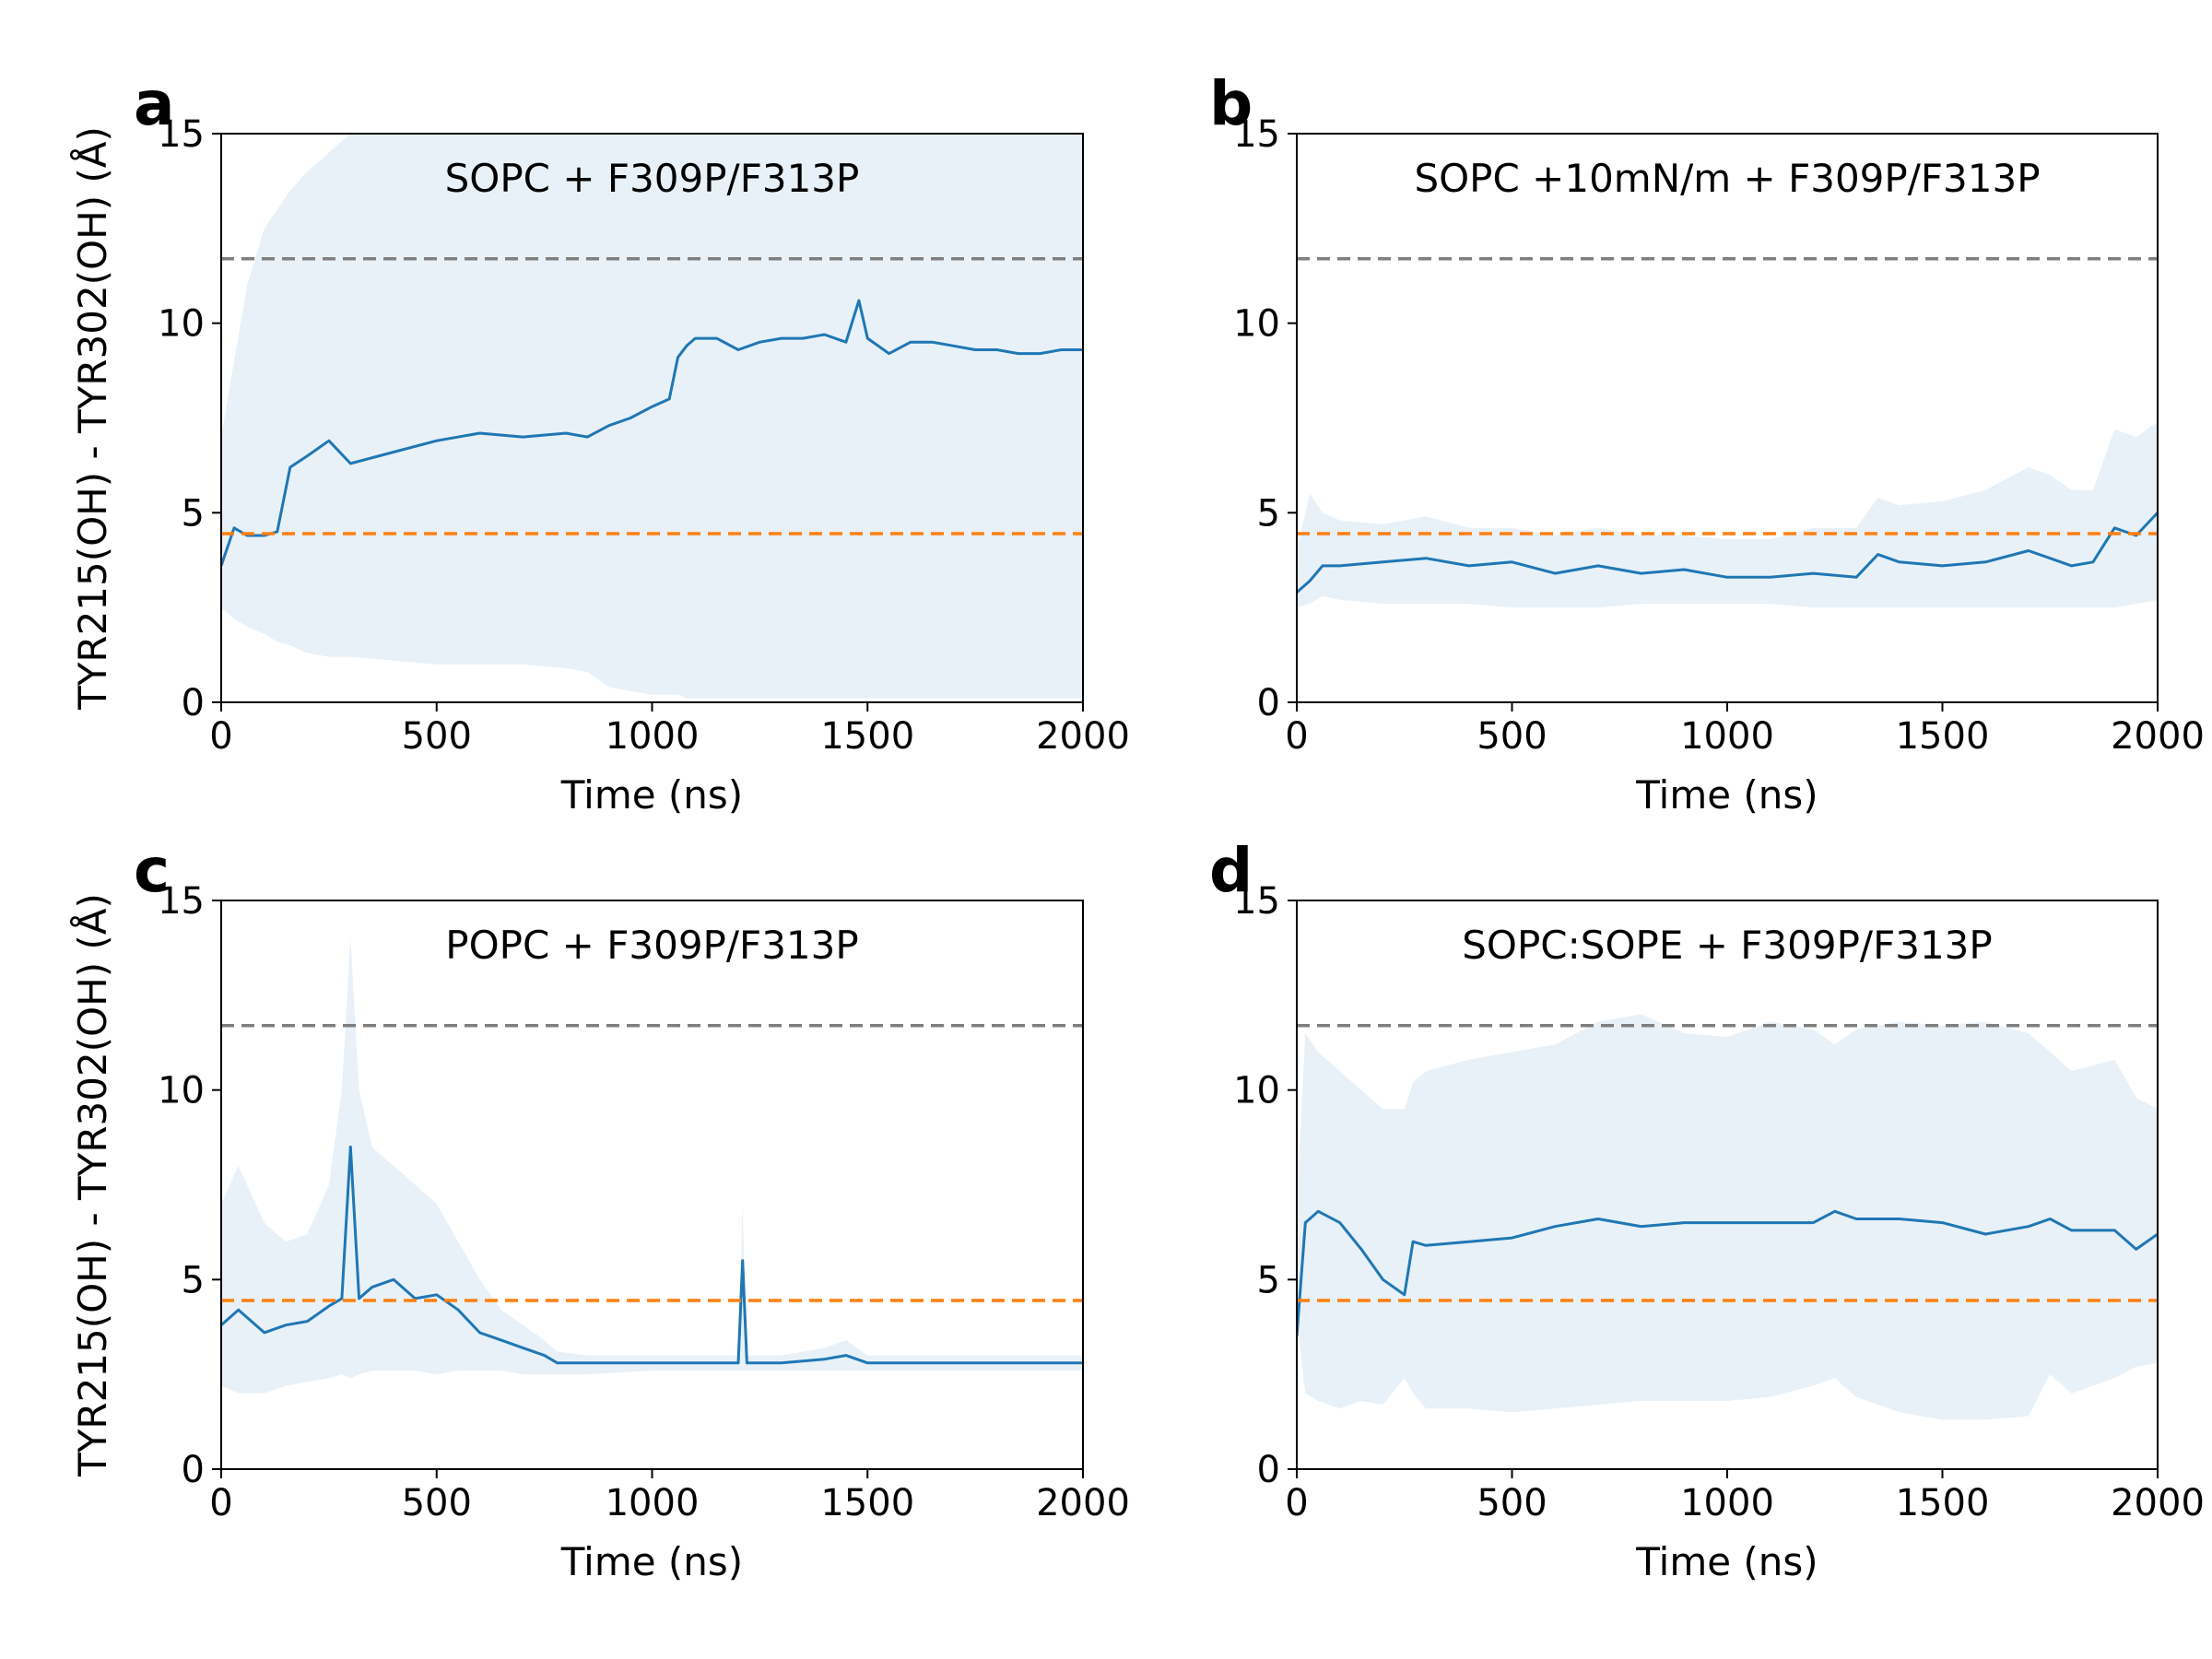  I want to click on panel-title: SOPC +10mN/m + F309P/F313P, so click(1727, 178).